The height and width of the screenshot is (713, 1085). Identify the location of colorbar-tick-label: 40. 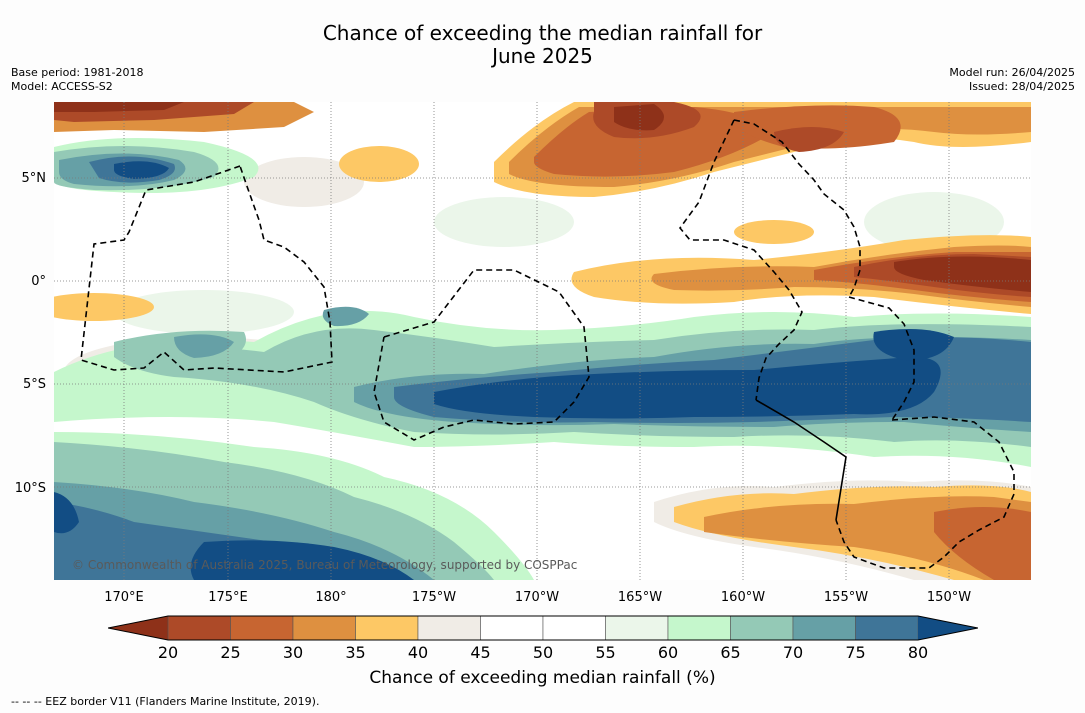
(418, 652).